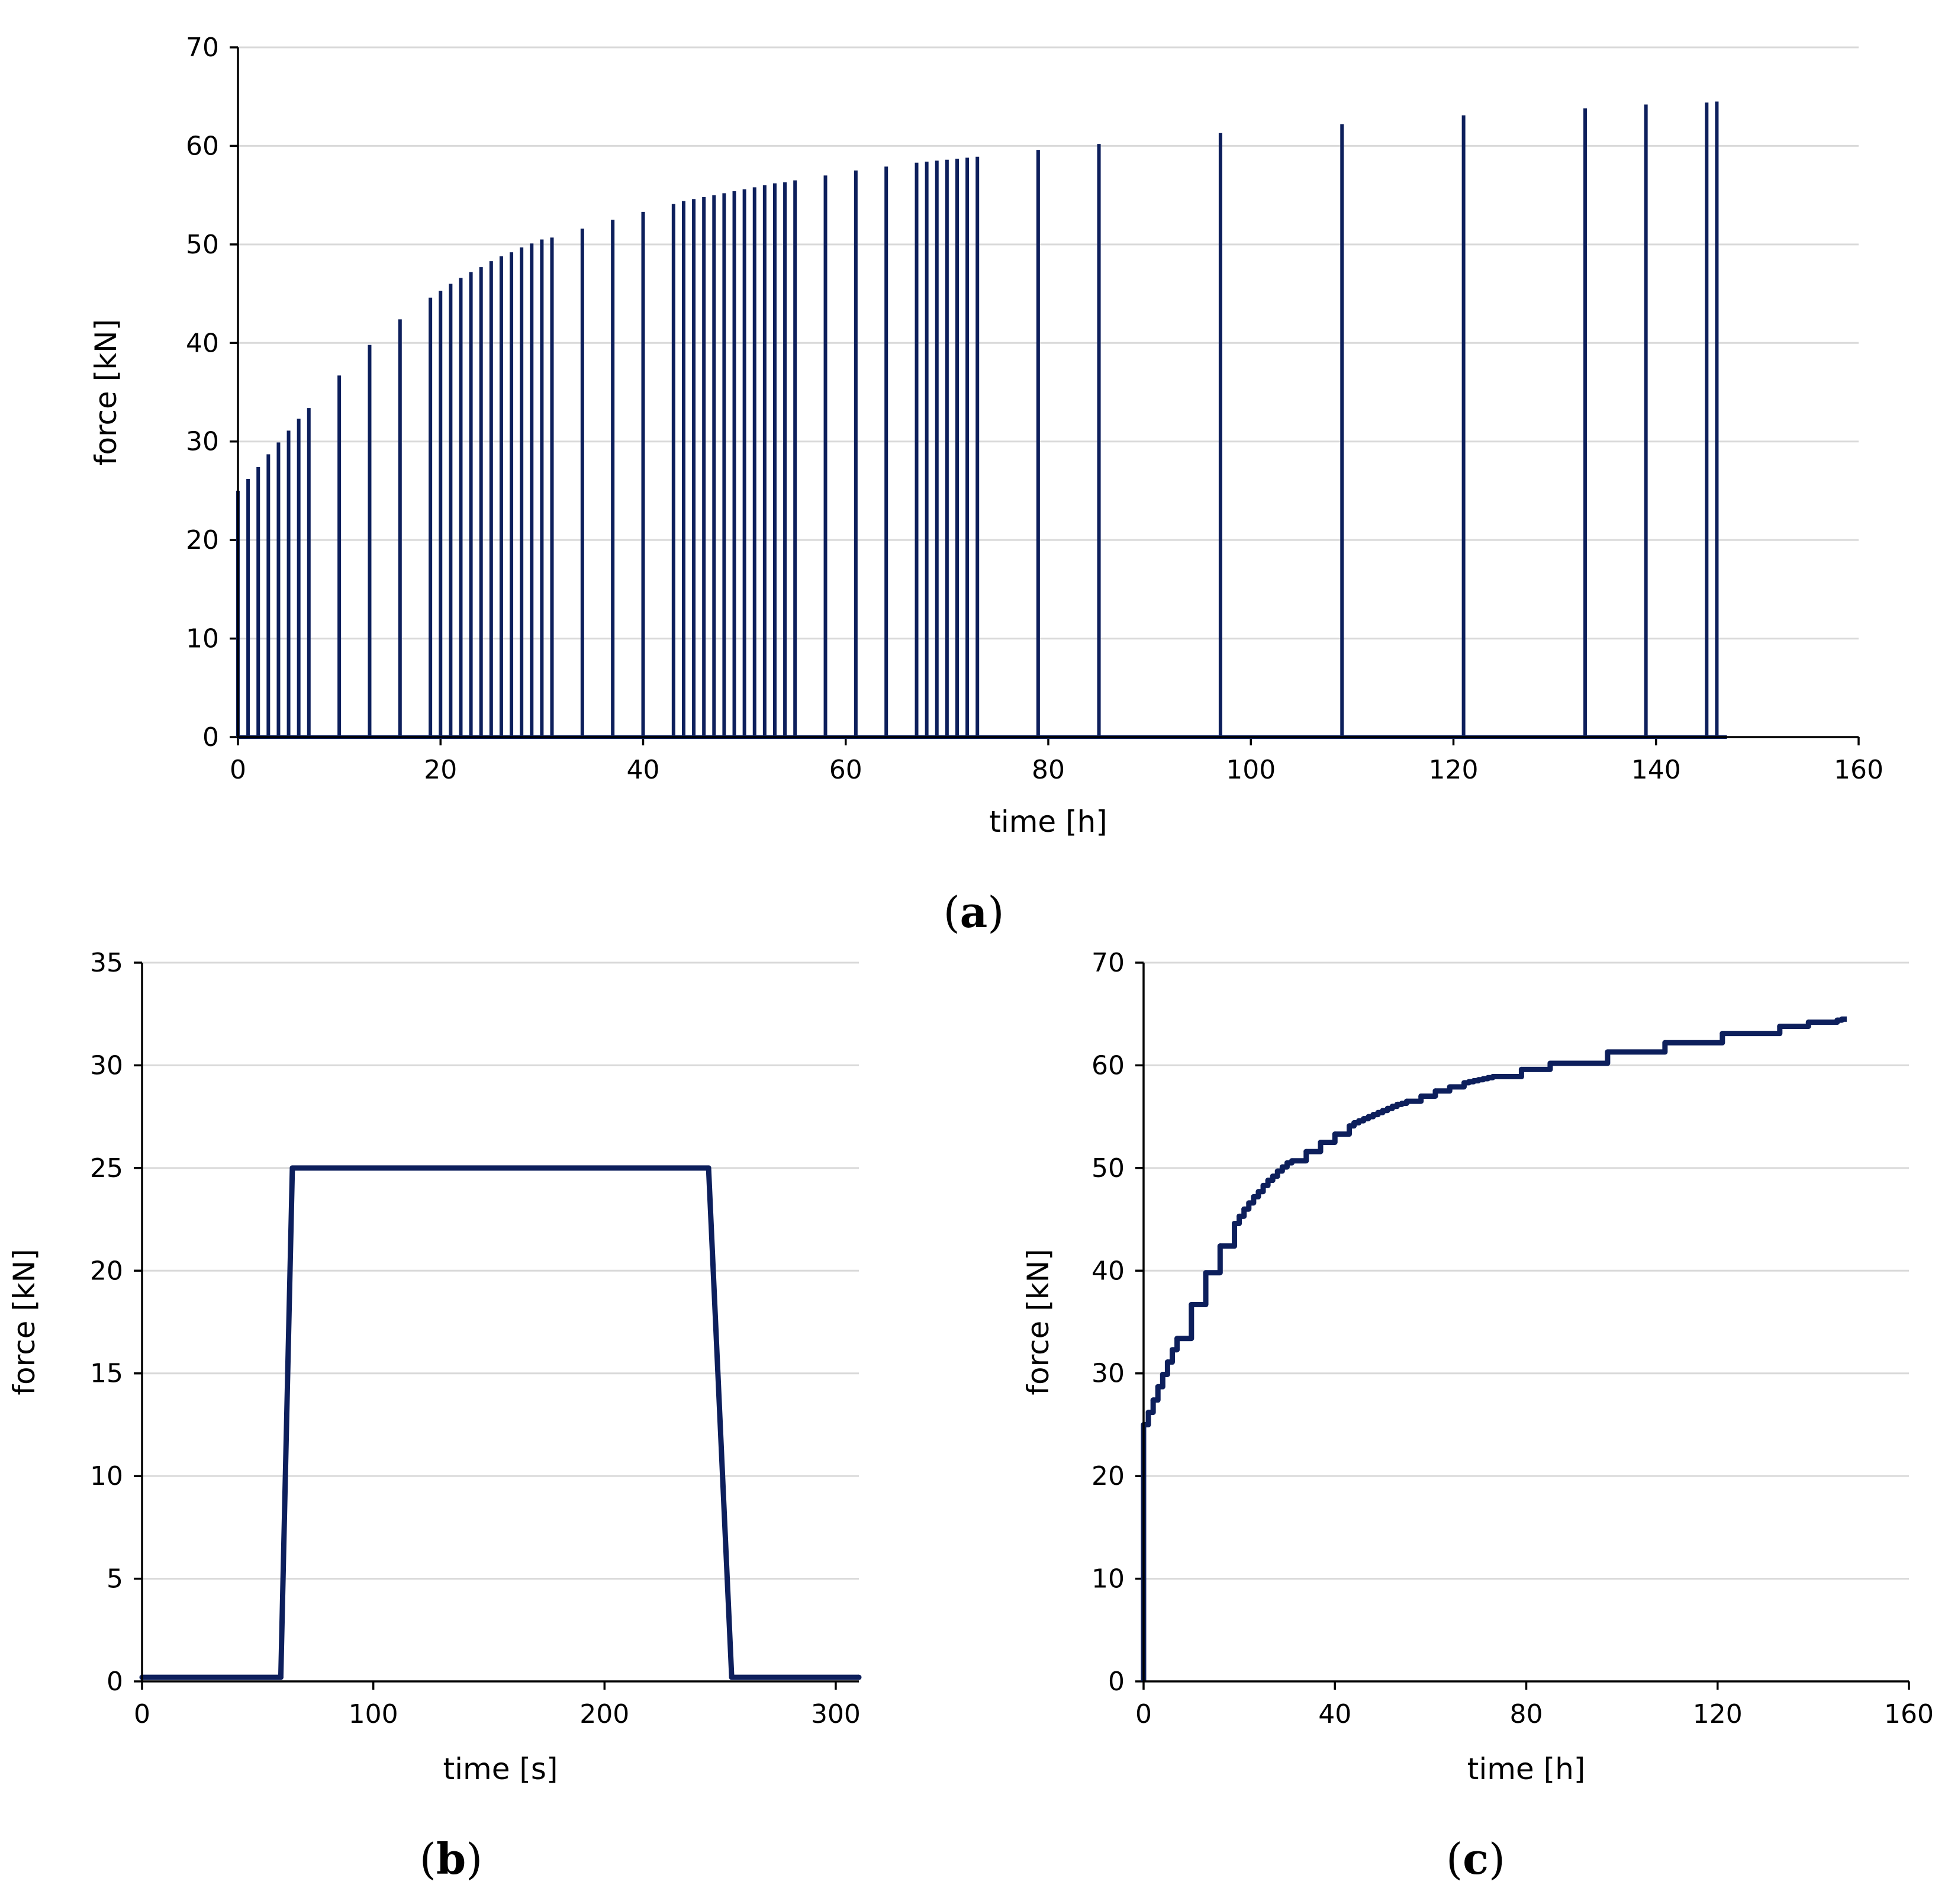 The width and height of the screenshot is (1948, 1904). What do you see at coordinates (974, 912) in the screenshot?
I see `panel-label-a-letter: a` at bounding box center [974, 912].